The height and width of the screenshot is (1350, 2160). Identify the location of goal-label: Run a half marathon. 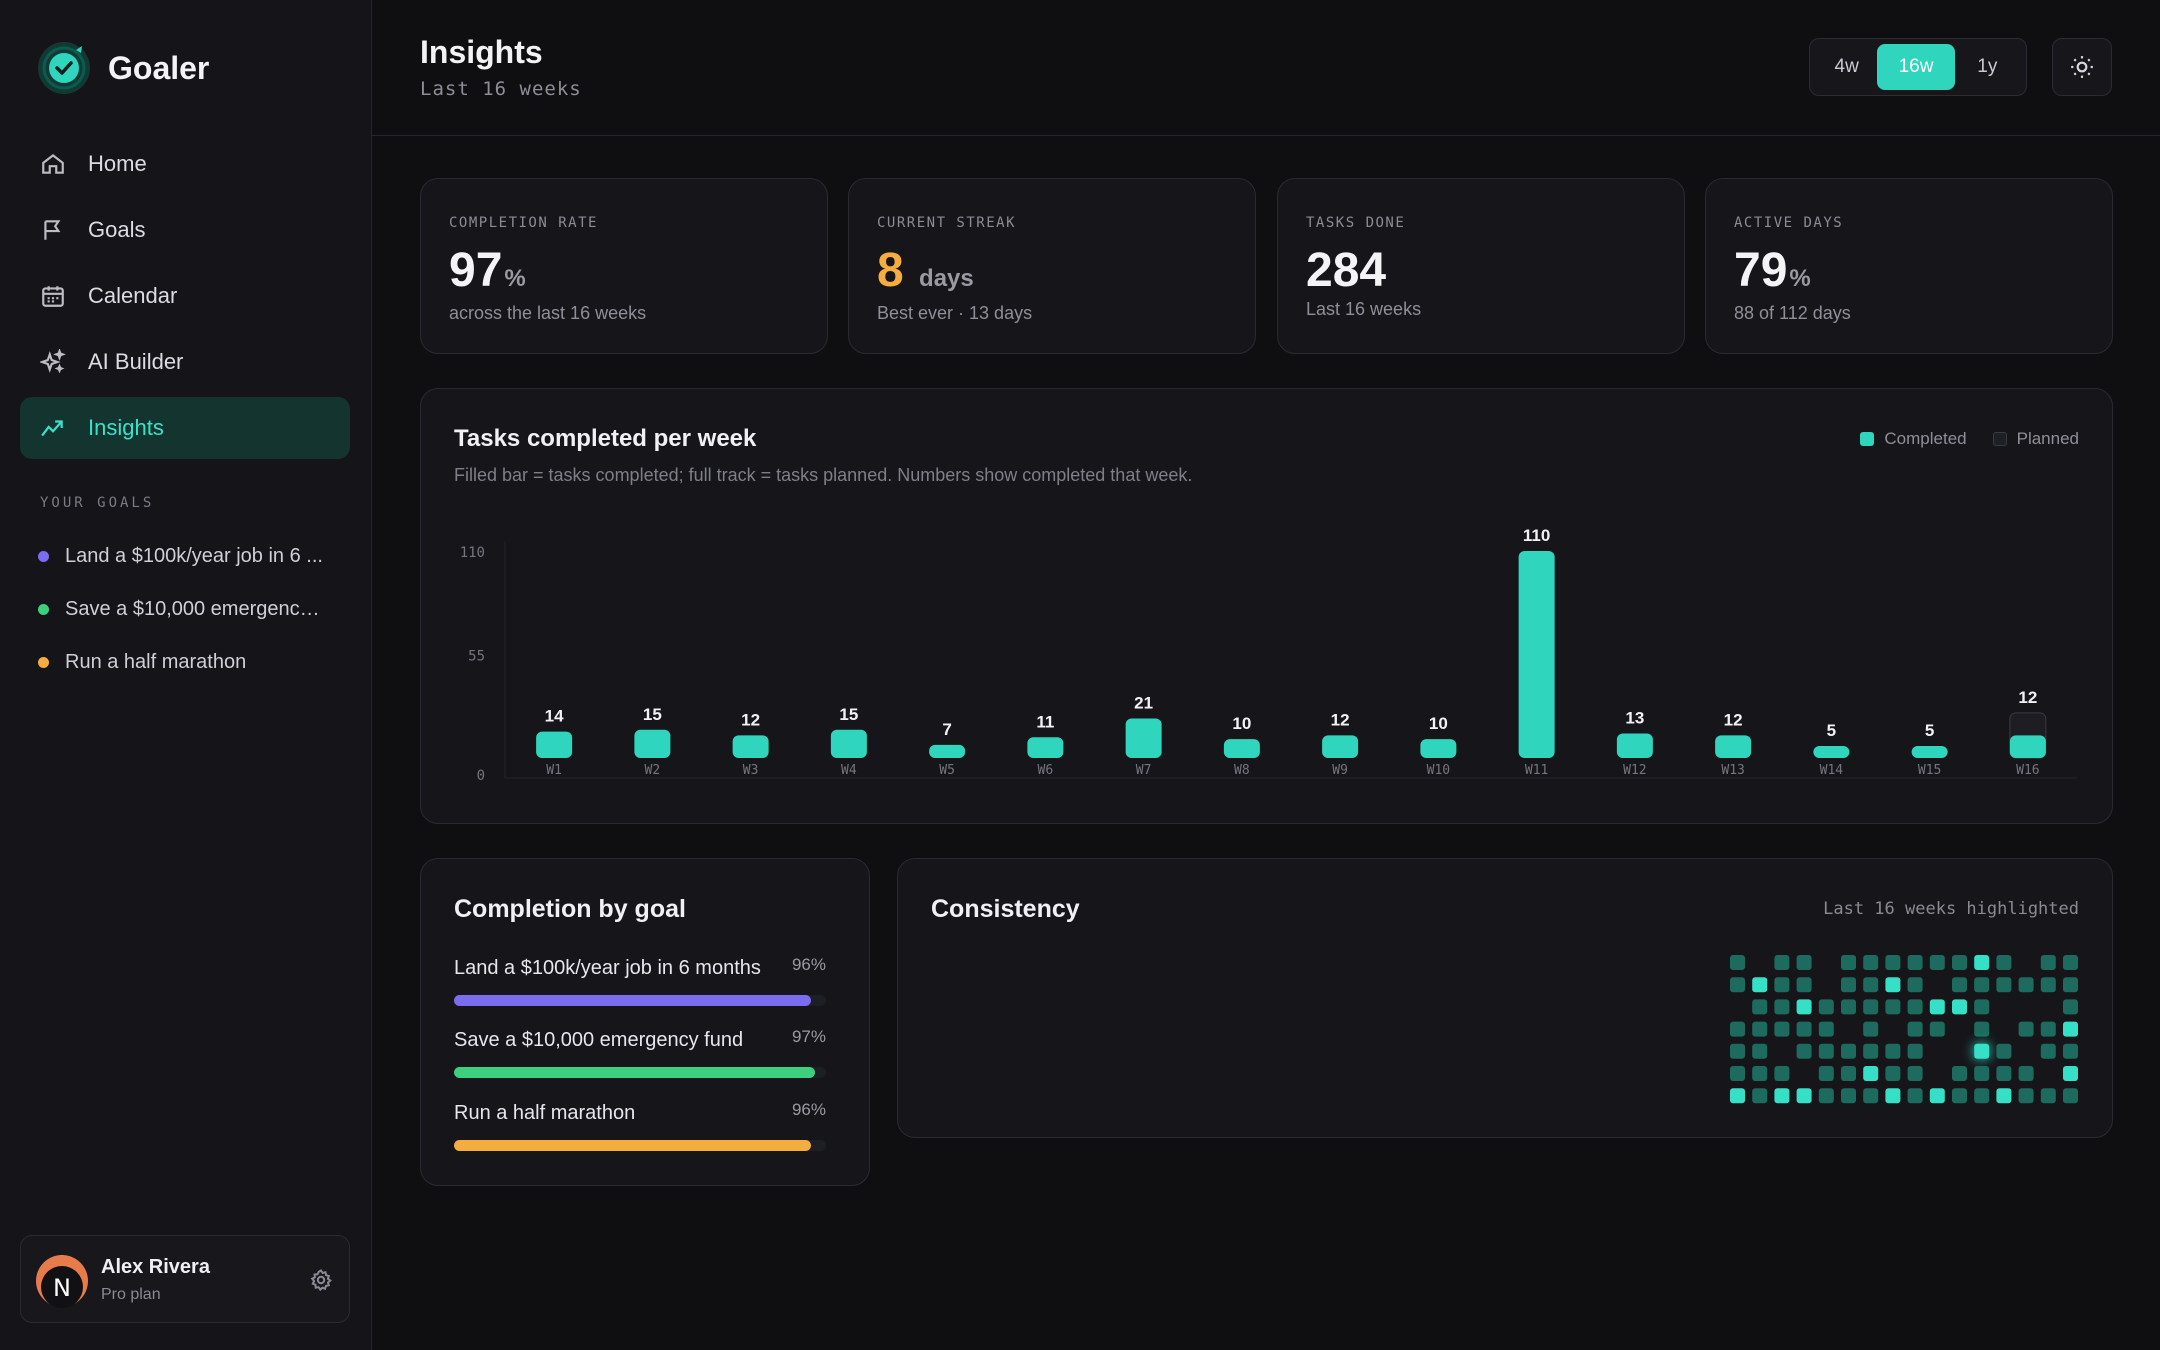
(156, 662).